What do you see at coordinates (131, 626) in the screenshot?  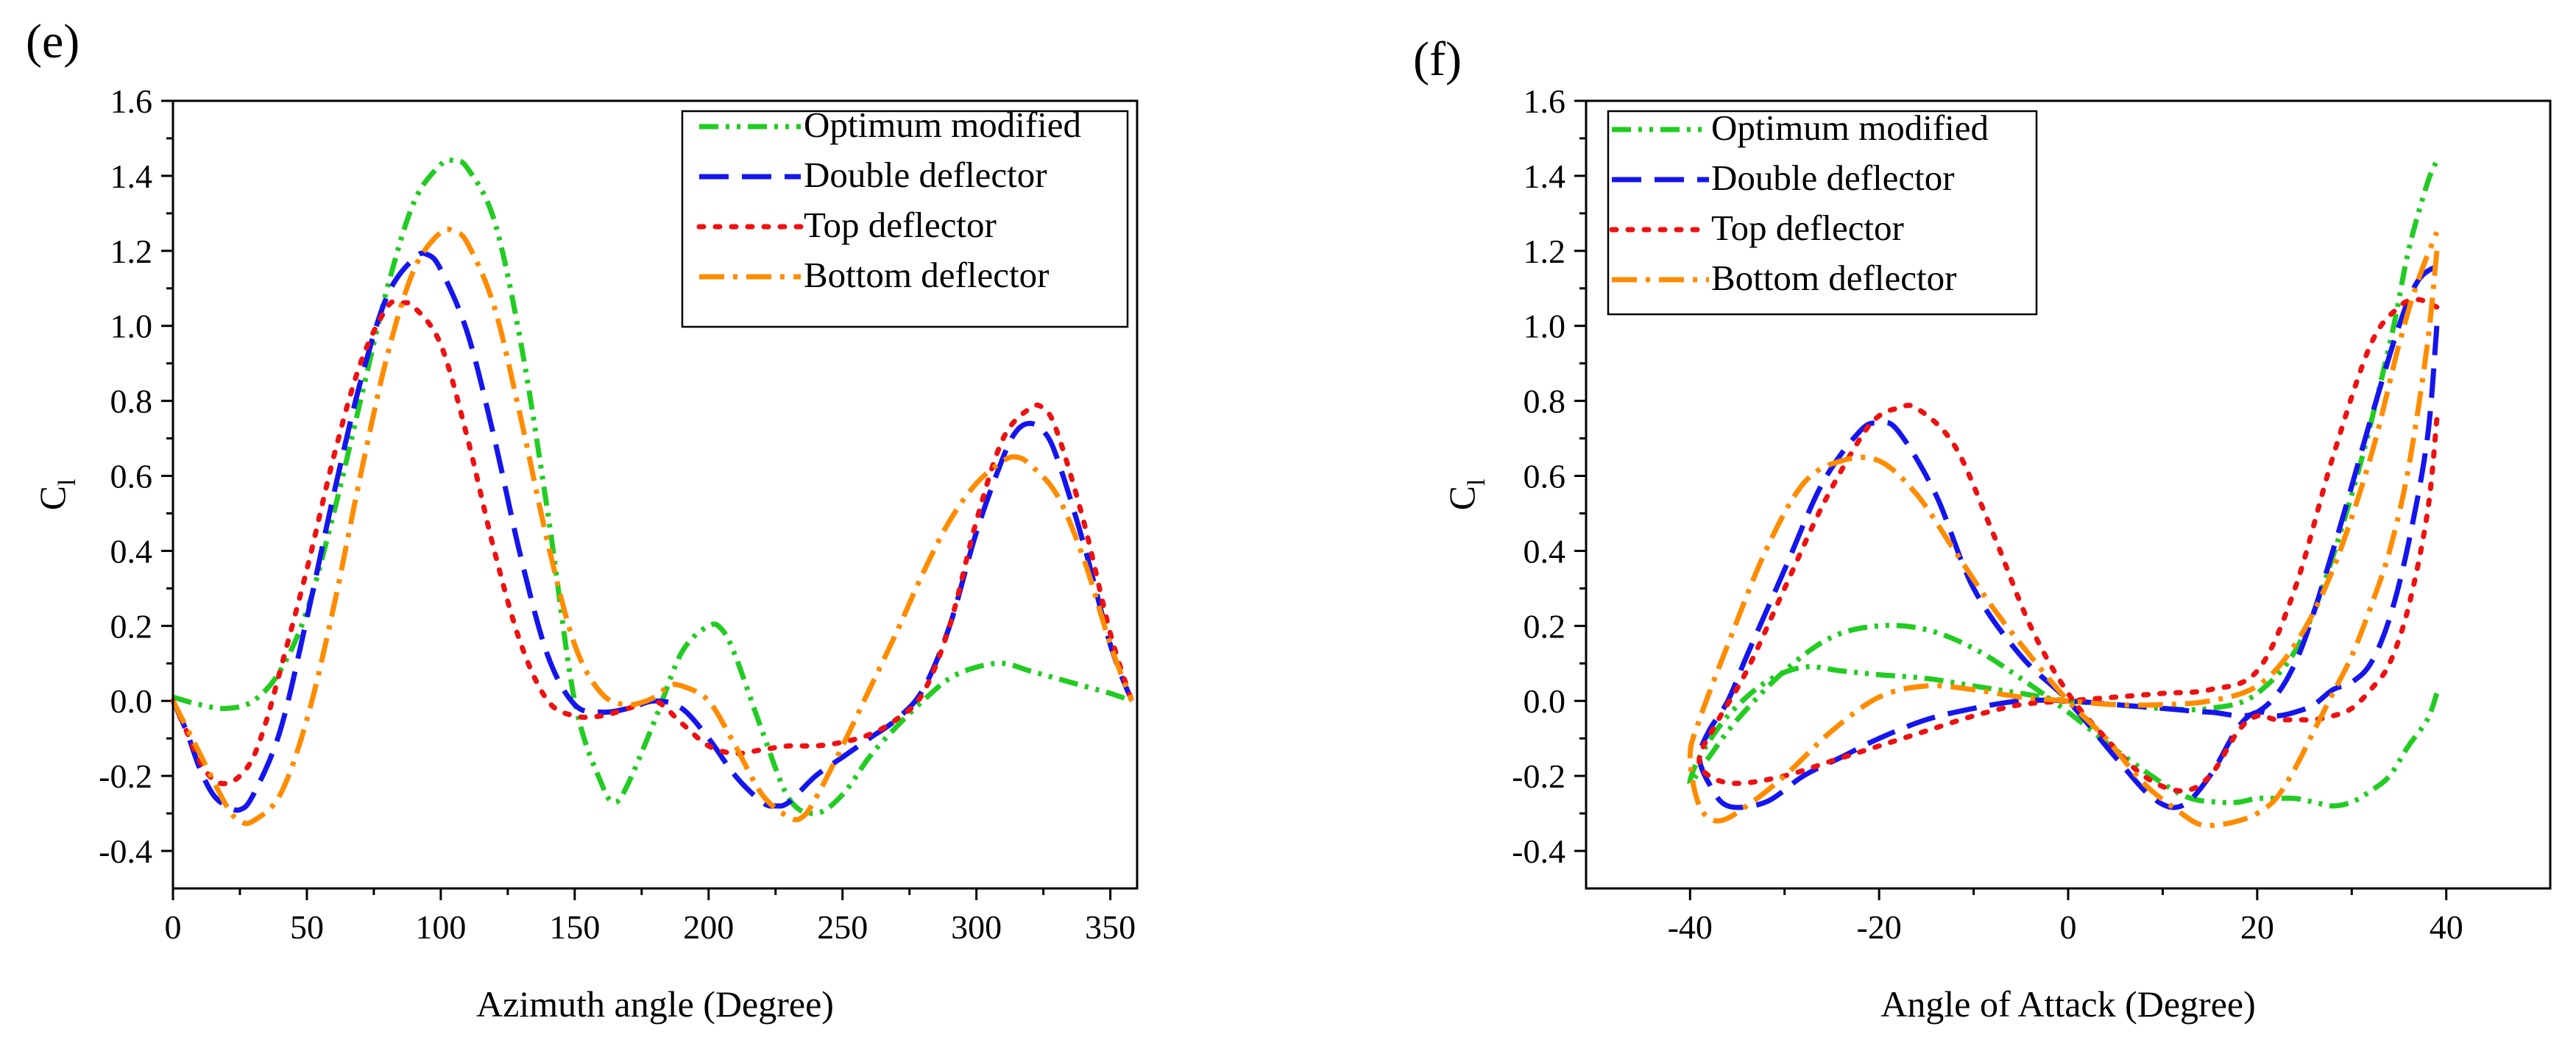 I see `y-tick-label-e: 0.2` at bounding box center [131, 626].